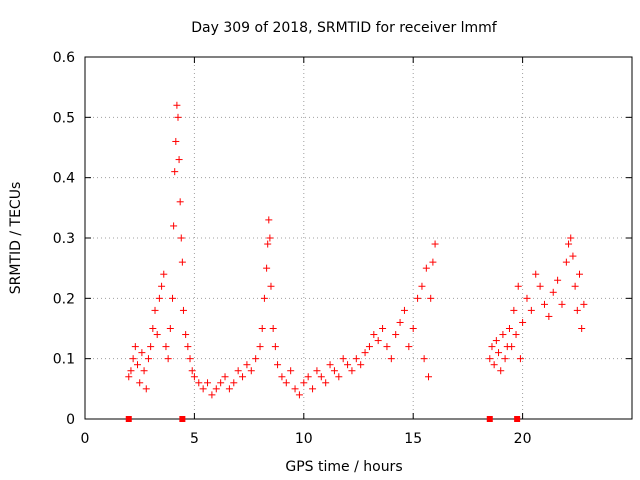  What do you see at coordinates (64, 299) in the screenshot?
I see `y-tick-label: 0.2` at bounding box center [64, 299].